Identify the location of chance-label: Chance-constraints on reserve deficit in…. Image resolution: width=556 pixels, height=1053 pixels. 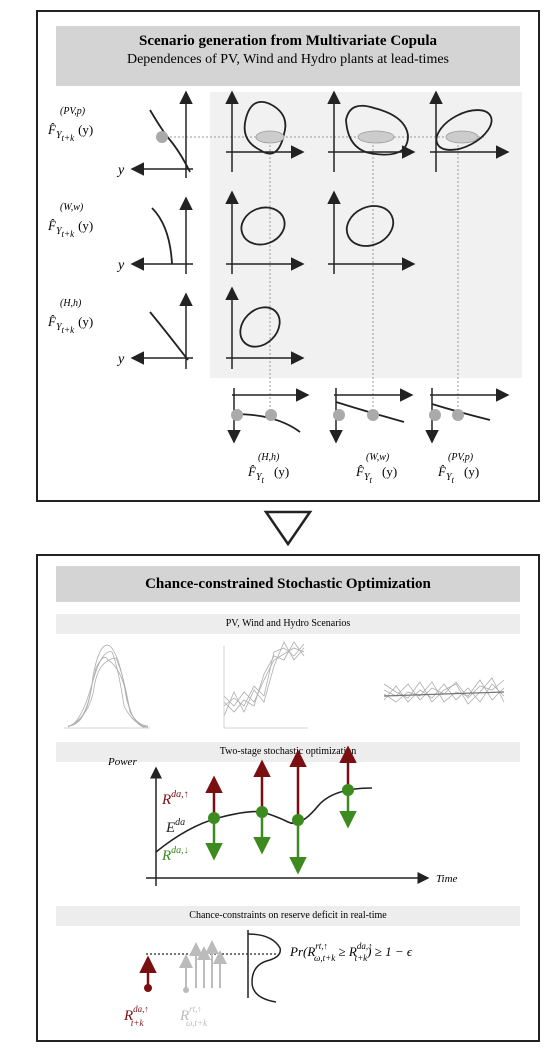
(288, 916).